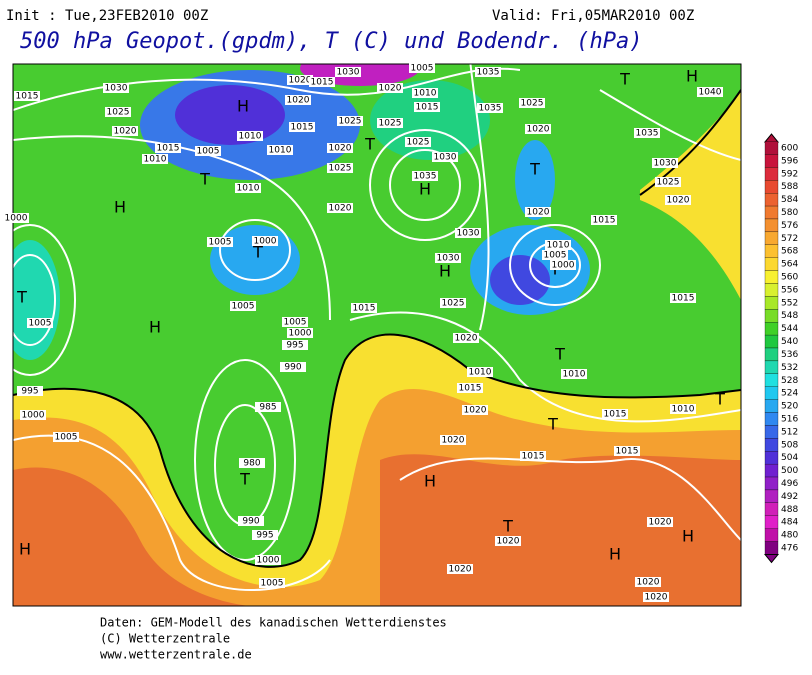 The width and height of the screenshot is (812, 675). I want to click on colorbar-label: 500, so click(789, 471).